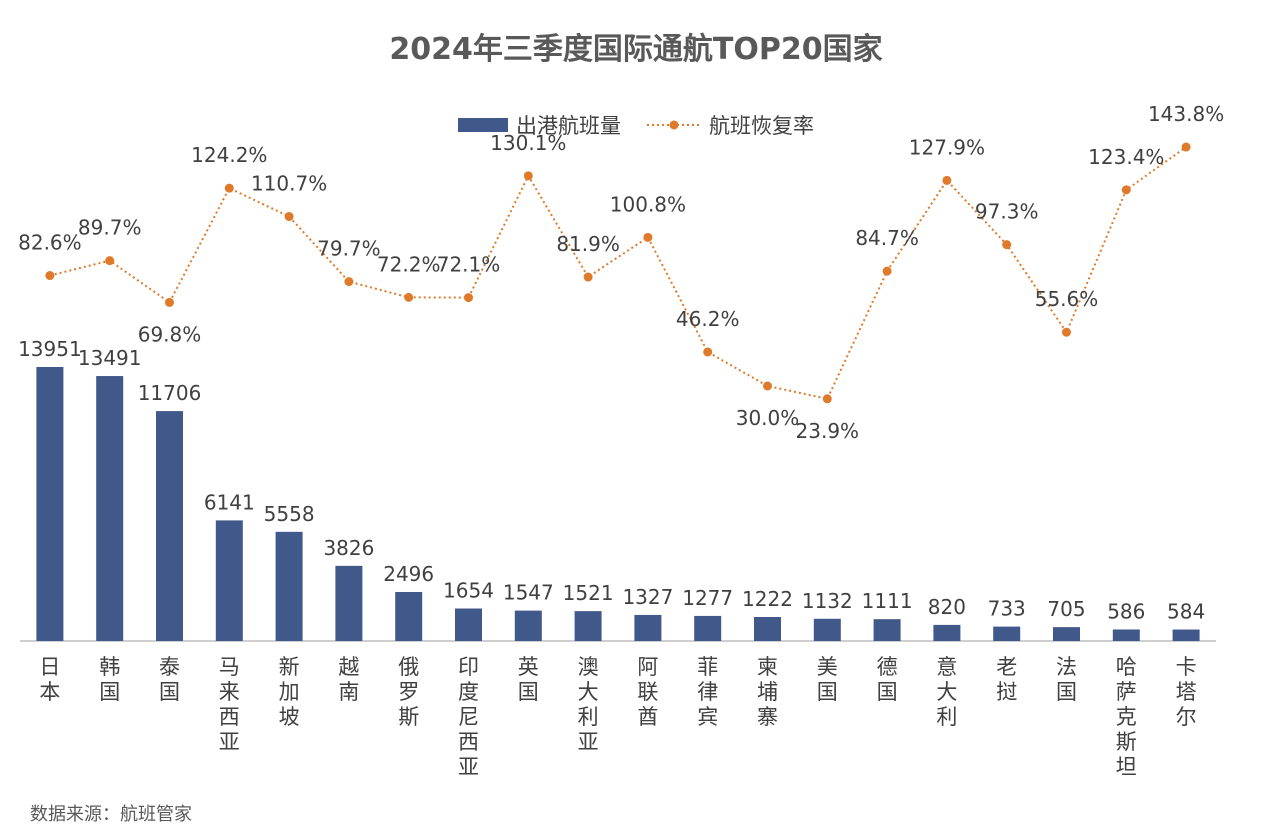 The height and width of the screenshot is (838, 1272). I want to click on bar-value-label: 1654, so click(468, 591).